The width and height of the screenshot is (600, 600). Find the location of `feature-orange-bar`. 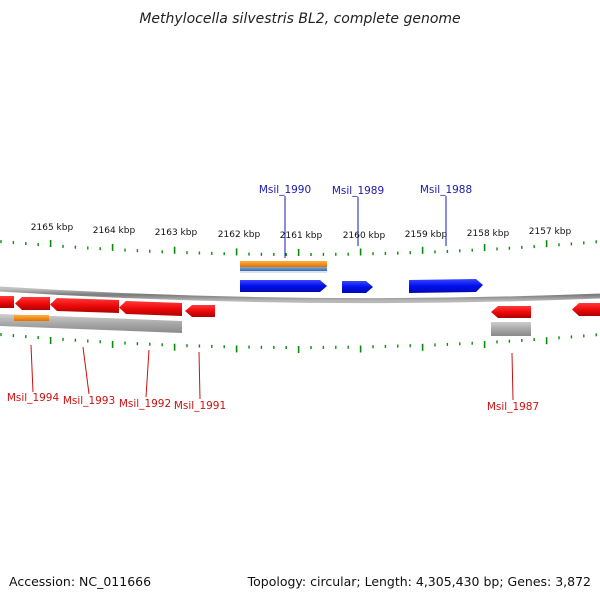

feature-orange-bar is located at coordinates (283, 264).